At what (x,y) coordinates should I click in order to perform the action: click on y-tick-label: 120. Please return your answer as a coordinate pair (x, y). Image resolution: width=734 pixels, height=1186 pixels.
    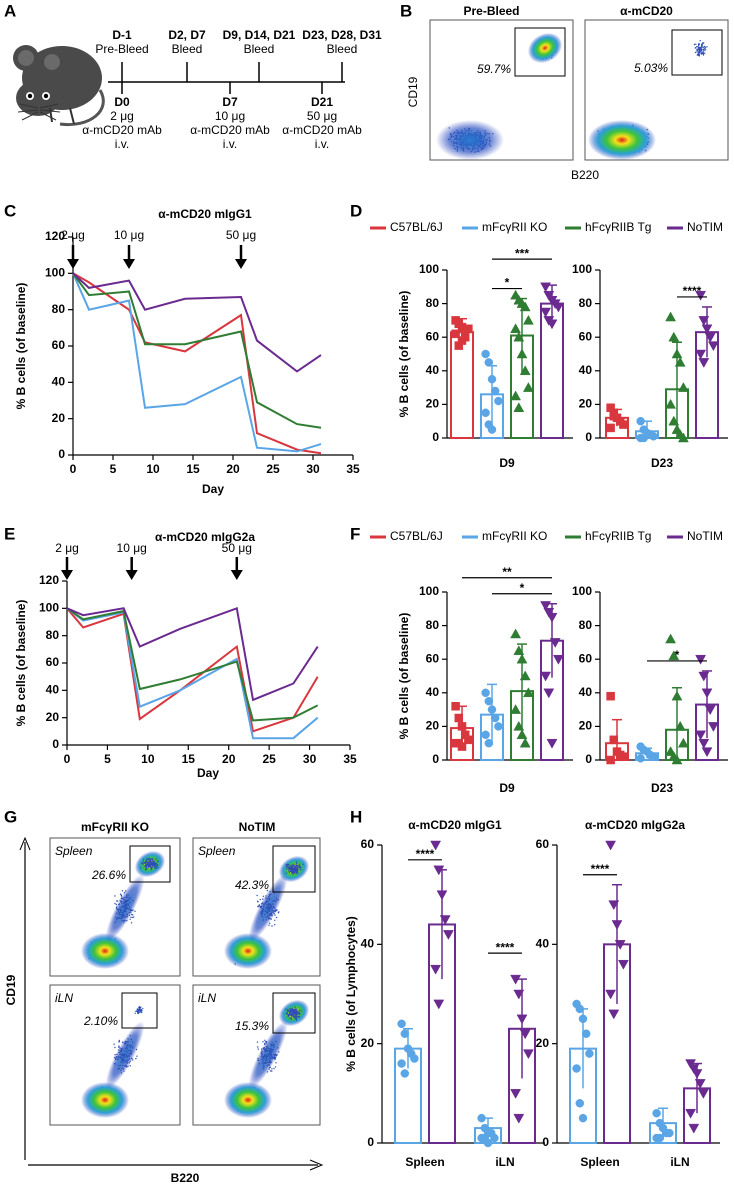
    Looking at the image, I should click on (55, 236).